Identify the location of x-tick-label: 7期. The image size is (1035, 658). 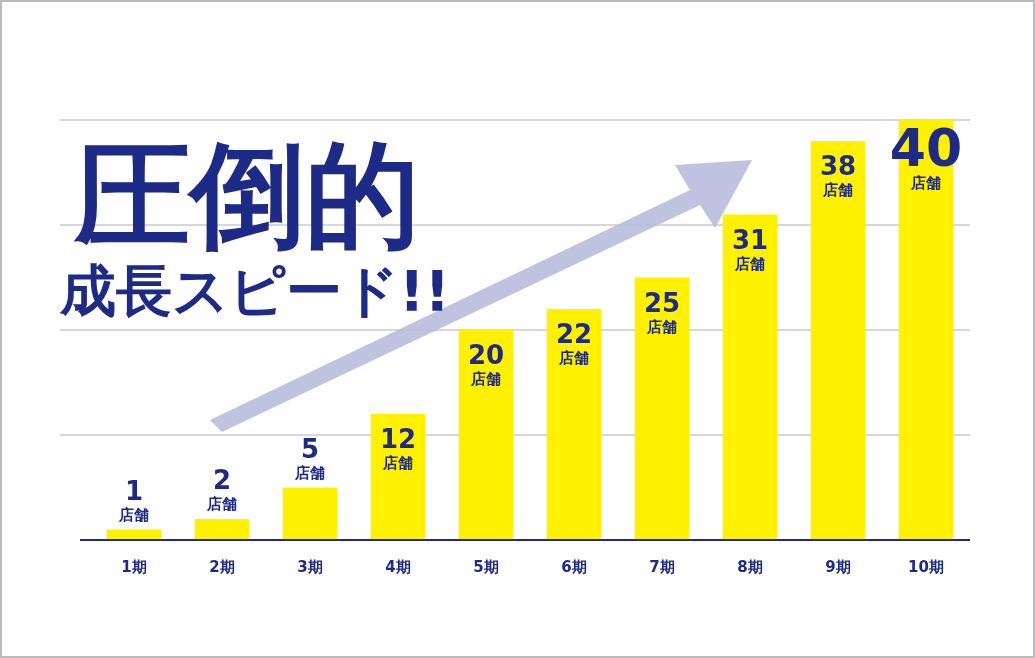
(662, 567).